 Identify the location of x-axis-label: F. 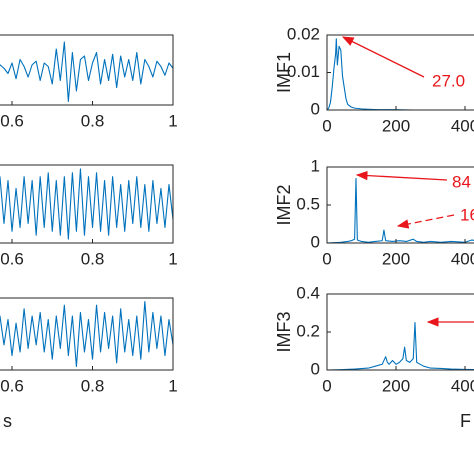
(465, 421).